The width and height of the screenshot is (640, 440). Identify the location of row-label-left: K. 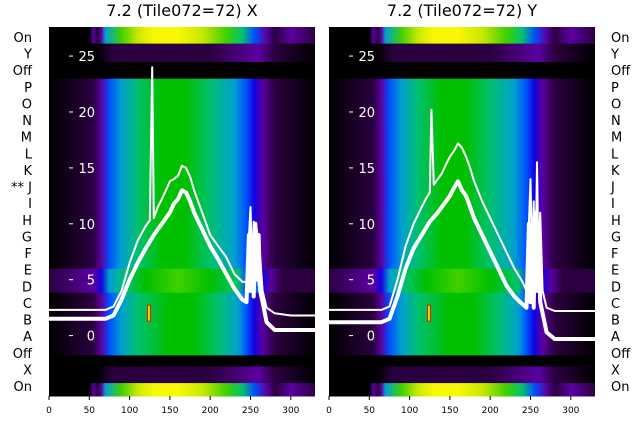
(27, 171).